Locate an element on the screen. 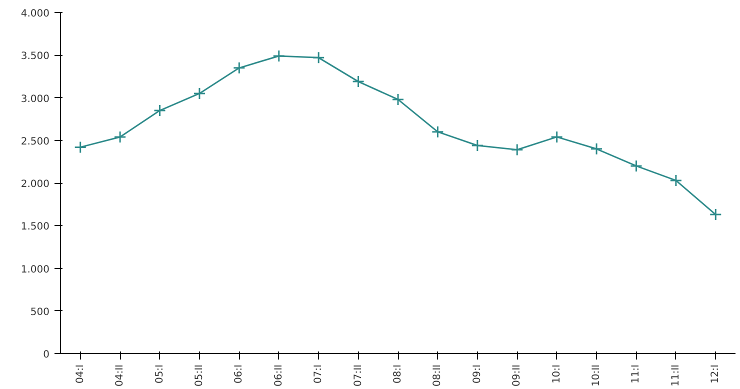  x-tick-label: 12:I is located at coordinates (716, 374).